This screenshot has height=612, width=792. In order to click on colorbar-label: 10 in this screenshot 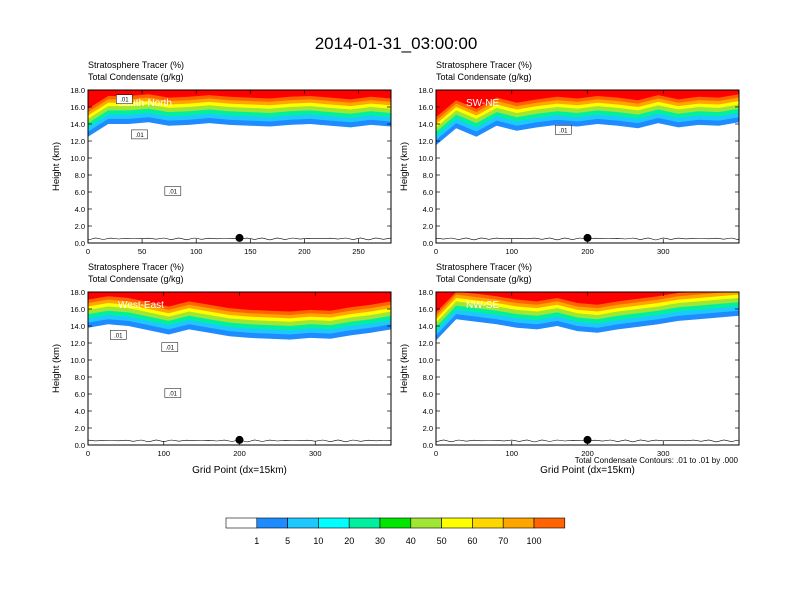, I will do `click(318, 541)`.